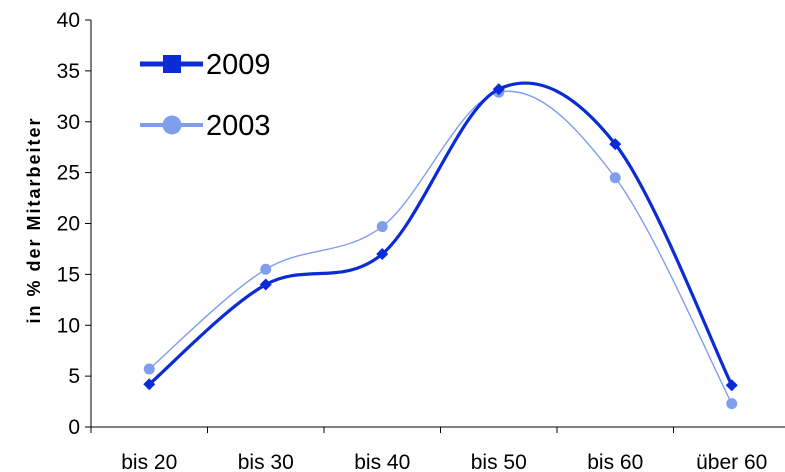 The height and width of the screenshot is (472, 785). I want to click on x-tick-label: bis 20, so click(149, 461).